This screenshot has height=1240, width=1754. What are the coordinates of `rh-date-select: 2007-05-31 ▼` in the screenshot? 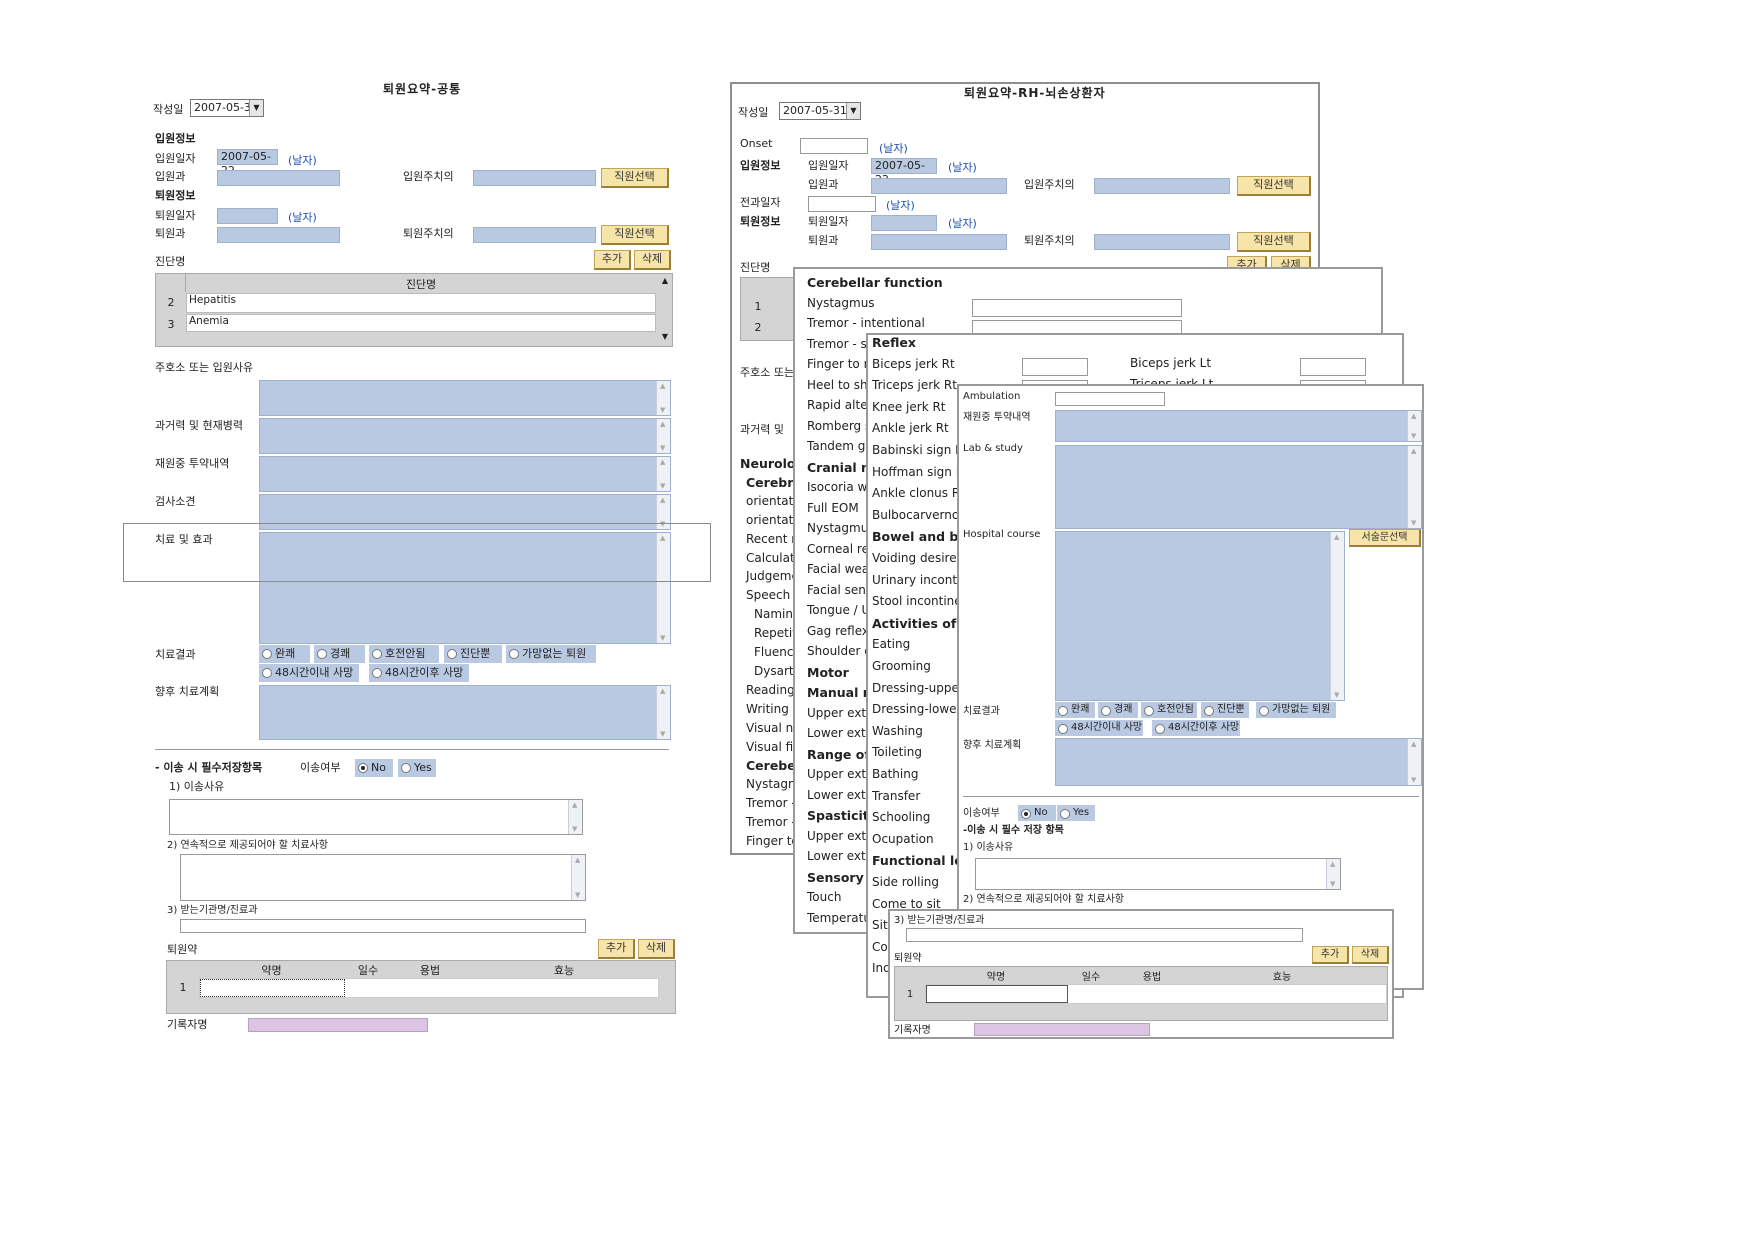 It's located at (820, 111).